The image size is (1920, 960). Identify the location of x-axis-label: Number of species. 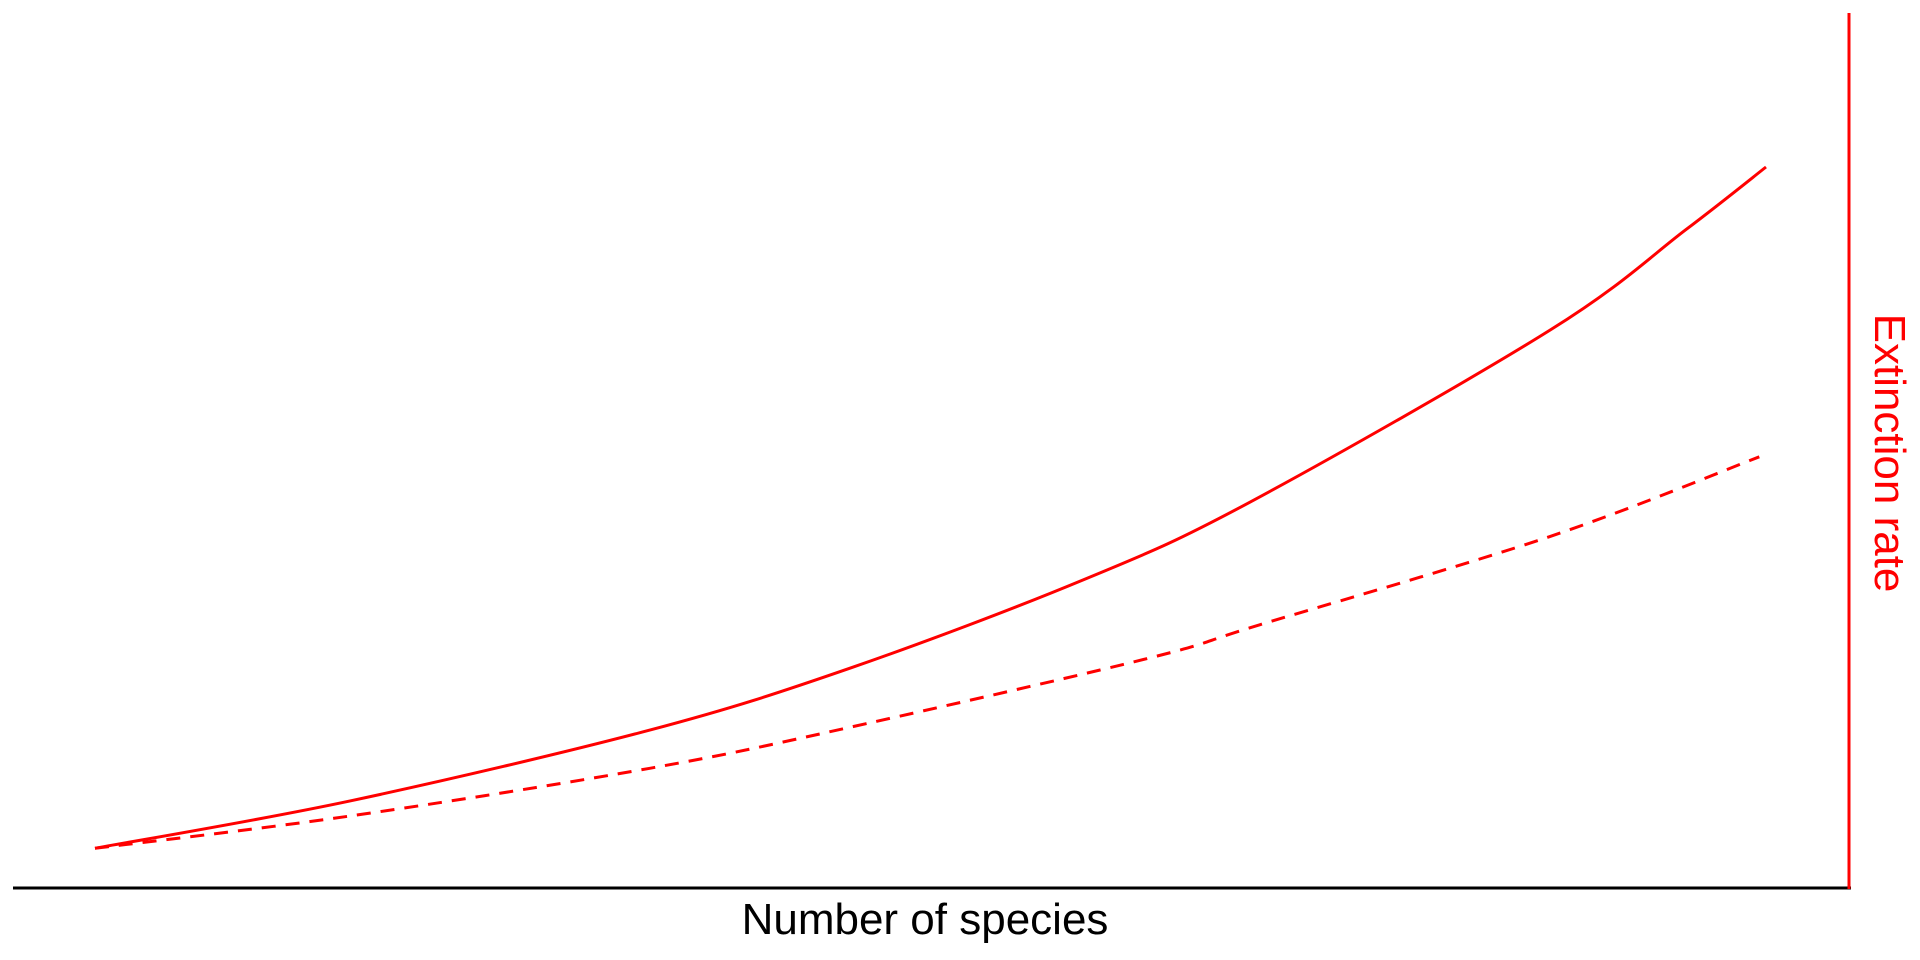
(925, 919).